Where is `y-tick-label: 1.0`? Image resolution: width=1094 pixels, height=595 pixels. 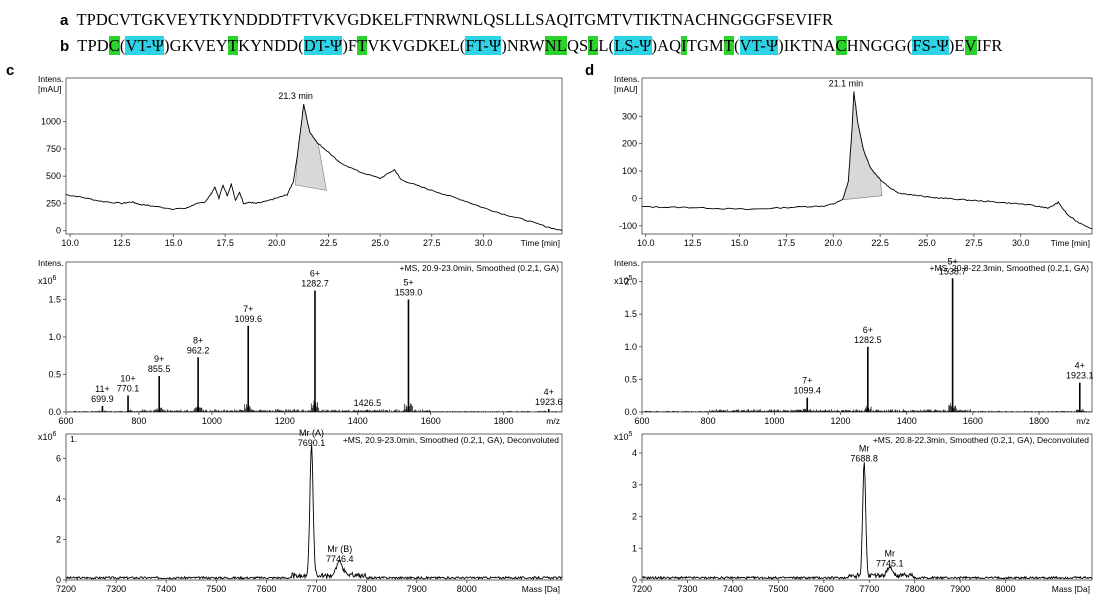 y-tick-label: 1.0 is located at coordinates (630, 347).